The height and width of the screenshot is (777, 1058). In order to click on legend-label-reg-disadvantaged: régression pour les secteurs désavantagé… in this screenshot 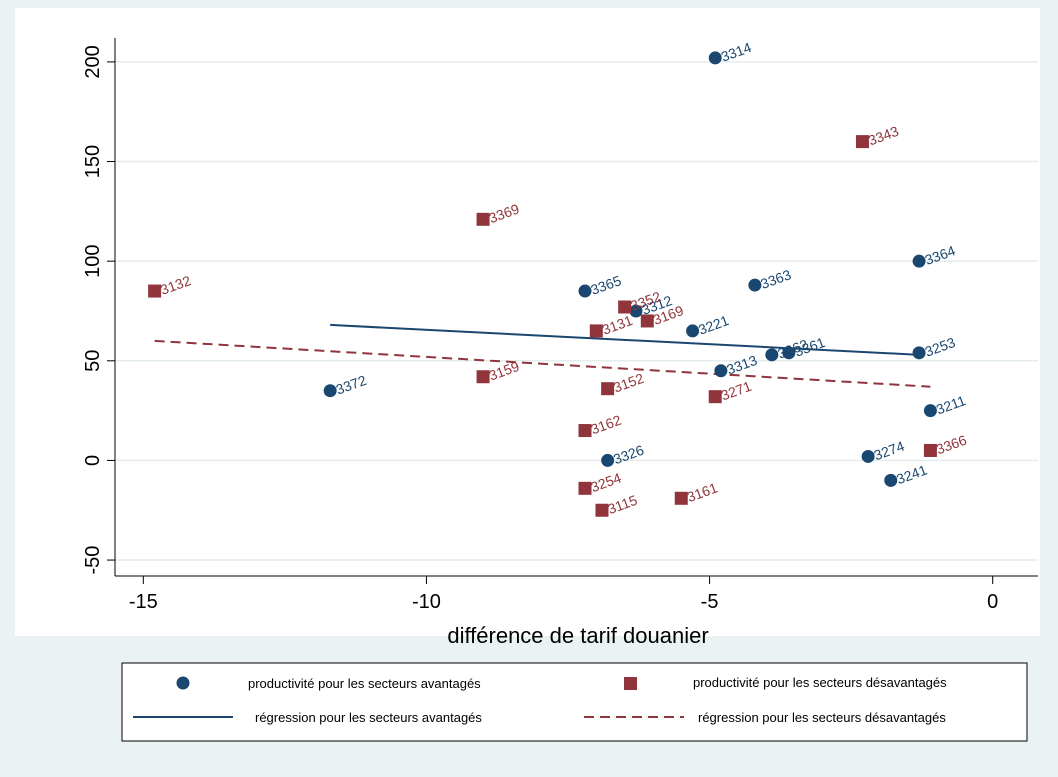, I will do `click(822, 717)`.